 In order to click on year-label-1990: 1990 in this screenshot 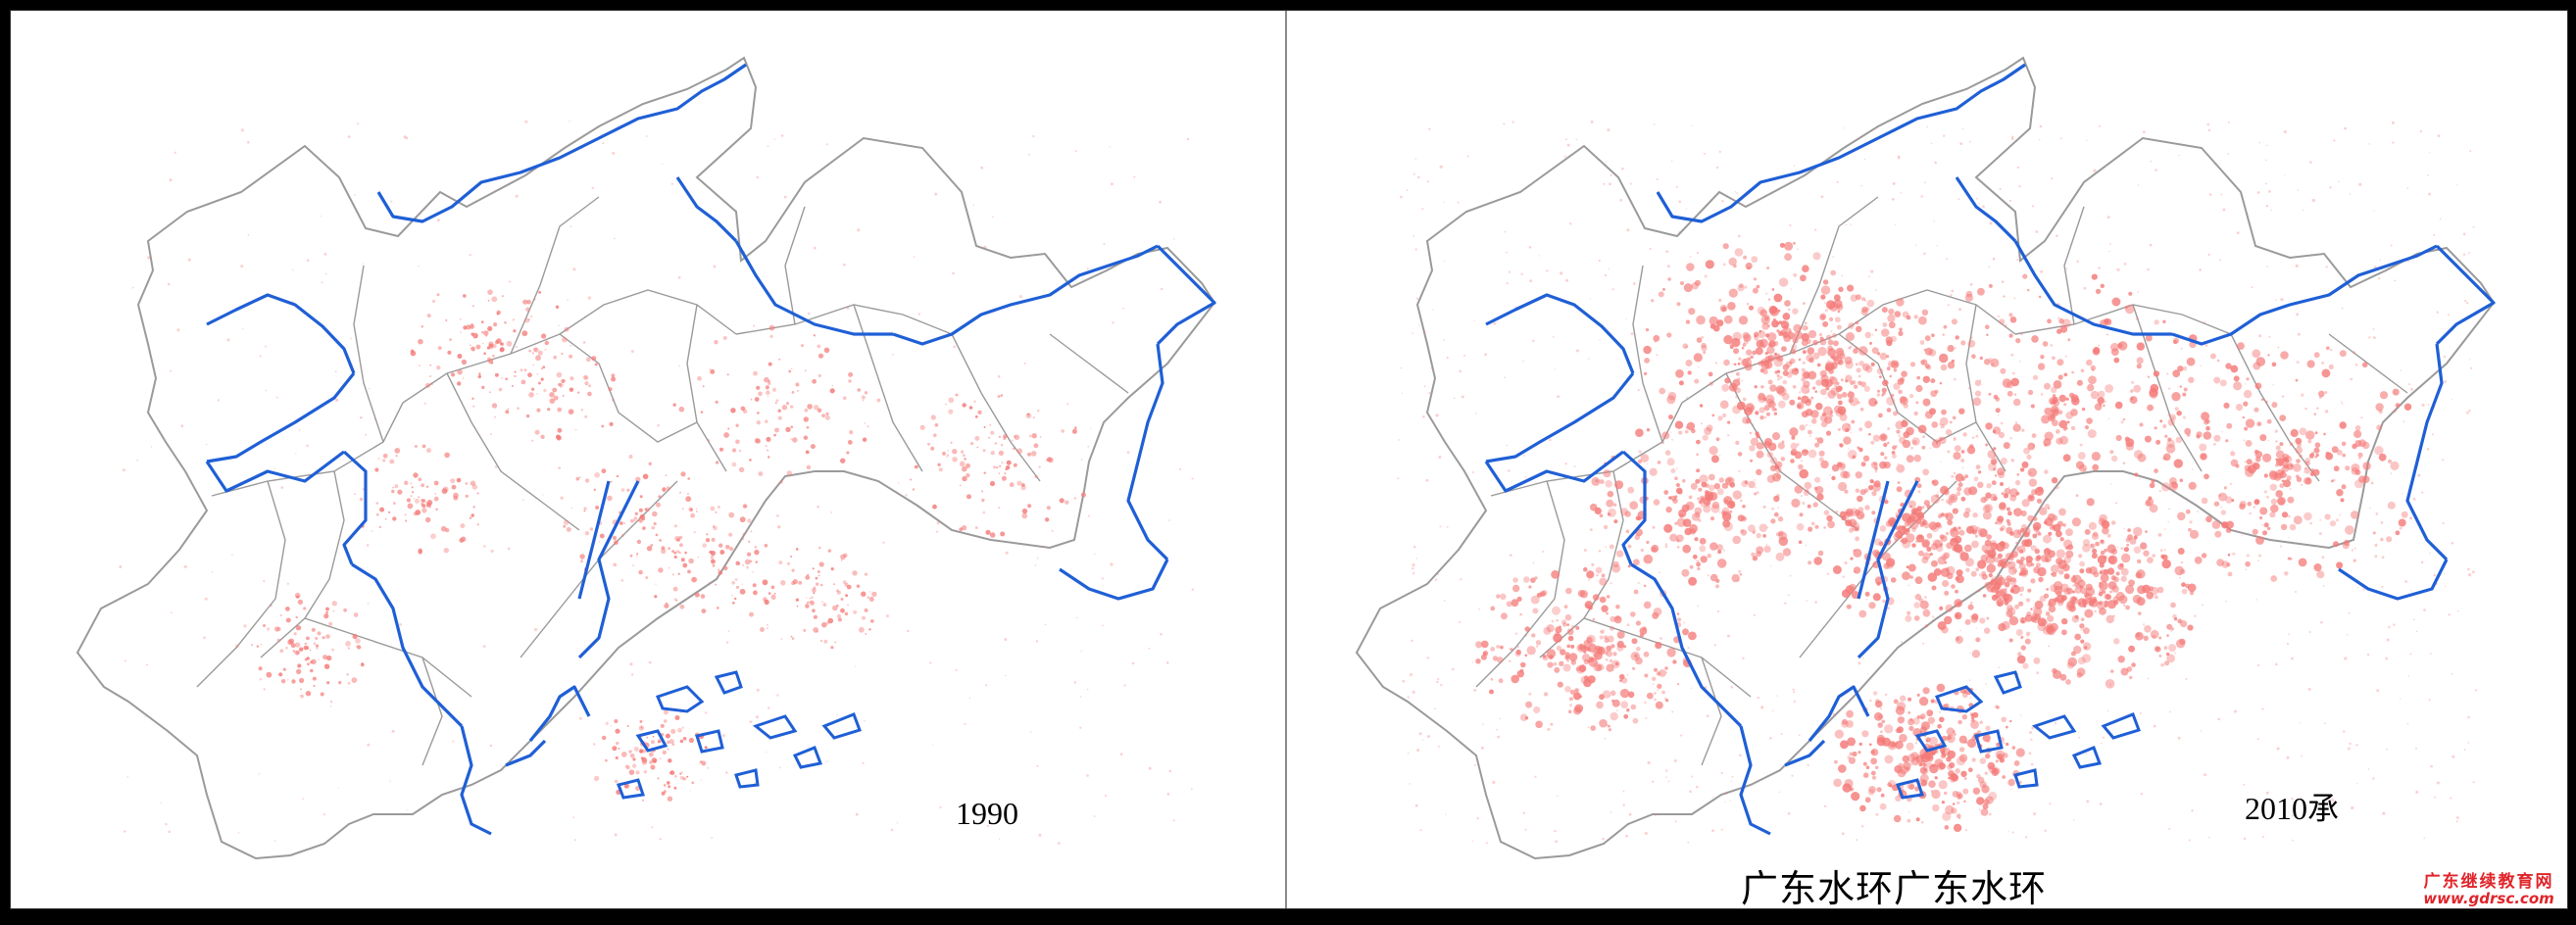, I will do `click(987, 813)`.